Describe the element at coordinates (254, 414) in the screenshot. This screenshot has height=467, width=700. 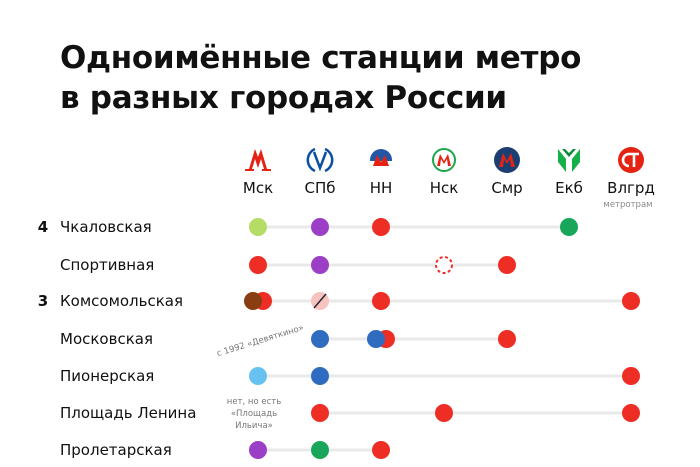
I see `annotation-ilyicha-line-1: «Площадь` at that location.